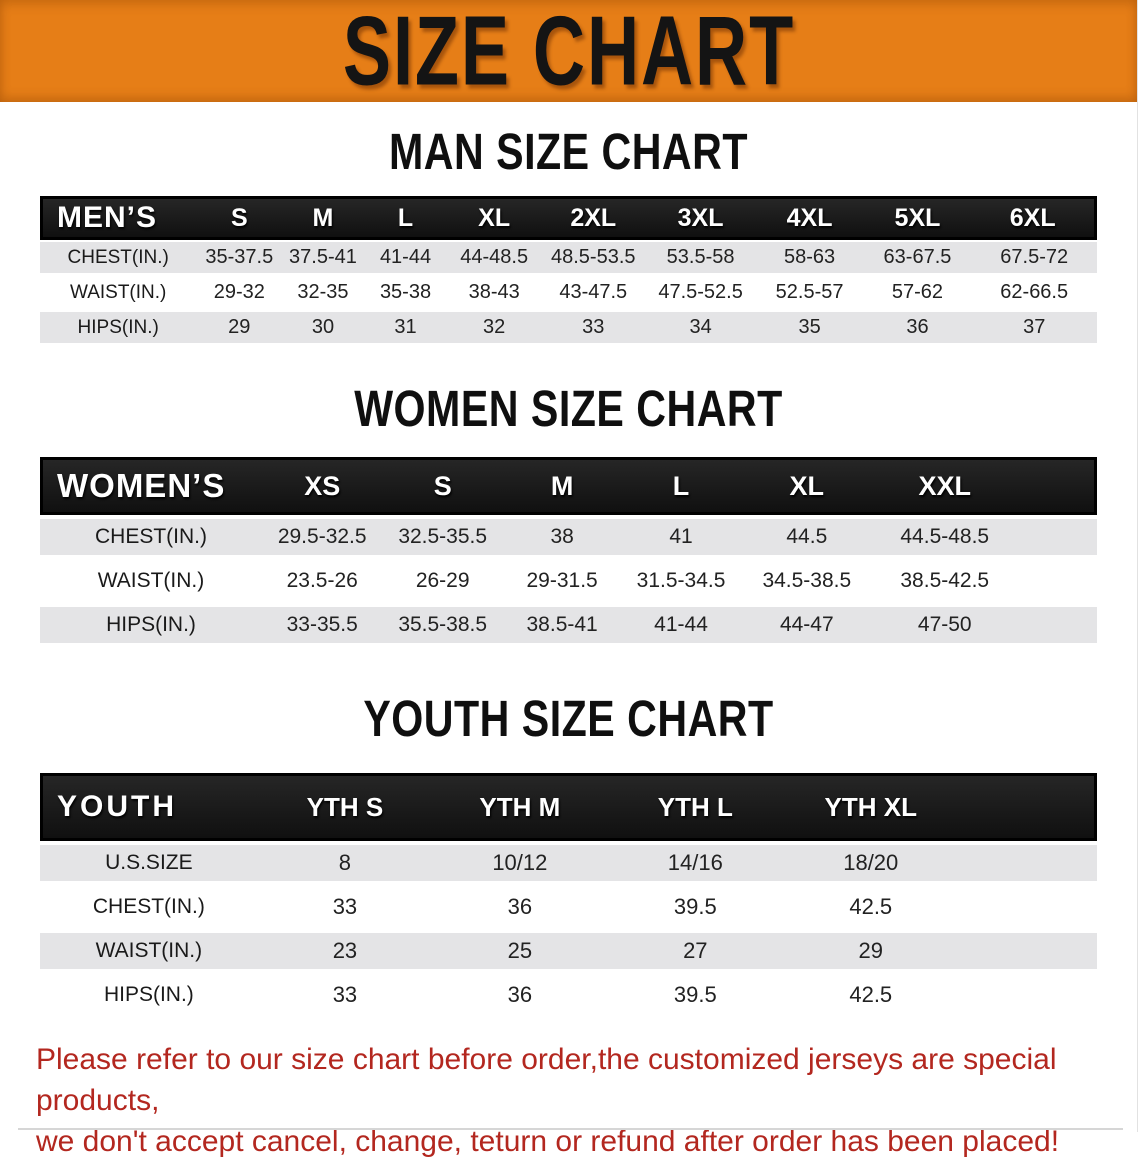  Describe the element at coordinates (871, 951) in the screenshot. I see `size-cell: 29` at that location.